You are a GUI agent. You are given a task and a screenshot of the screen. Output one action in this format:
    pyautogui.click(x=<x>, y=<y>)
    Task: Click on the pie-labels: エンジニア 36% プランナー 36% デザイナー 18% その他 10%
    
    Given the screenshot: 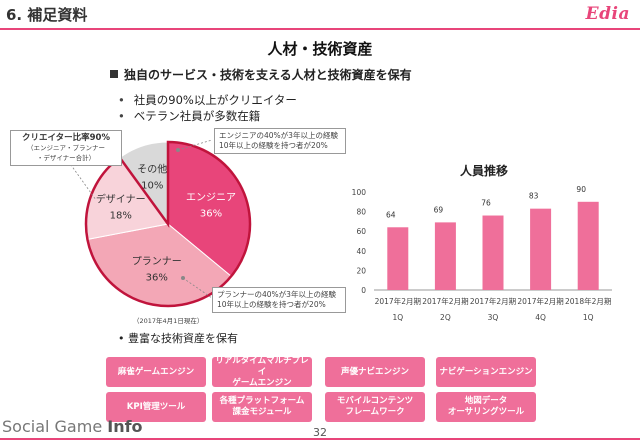 What is the action you would take?
    pyautogui.click(x=166, y=223)
    